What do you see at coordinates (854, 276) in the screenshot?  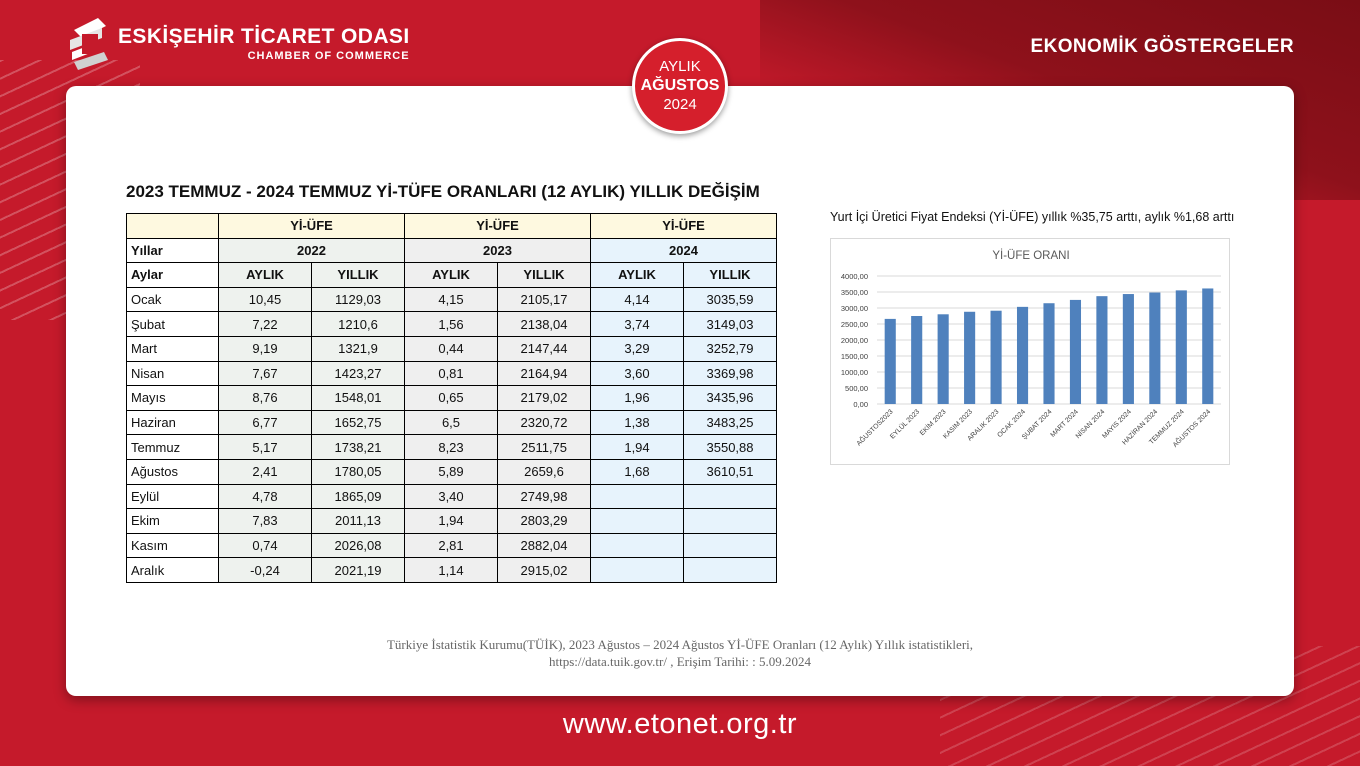 I see `y-tick-label: 4000,00` at bounding box center [854, 276].